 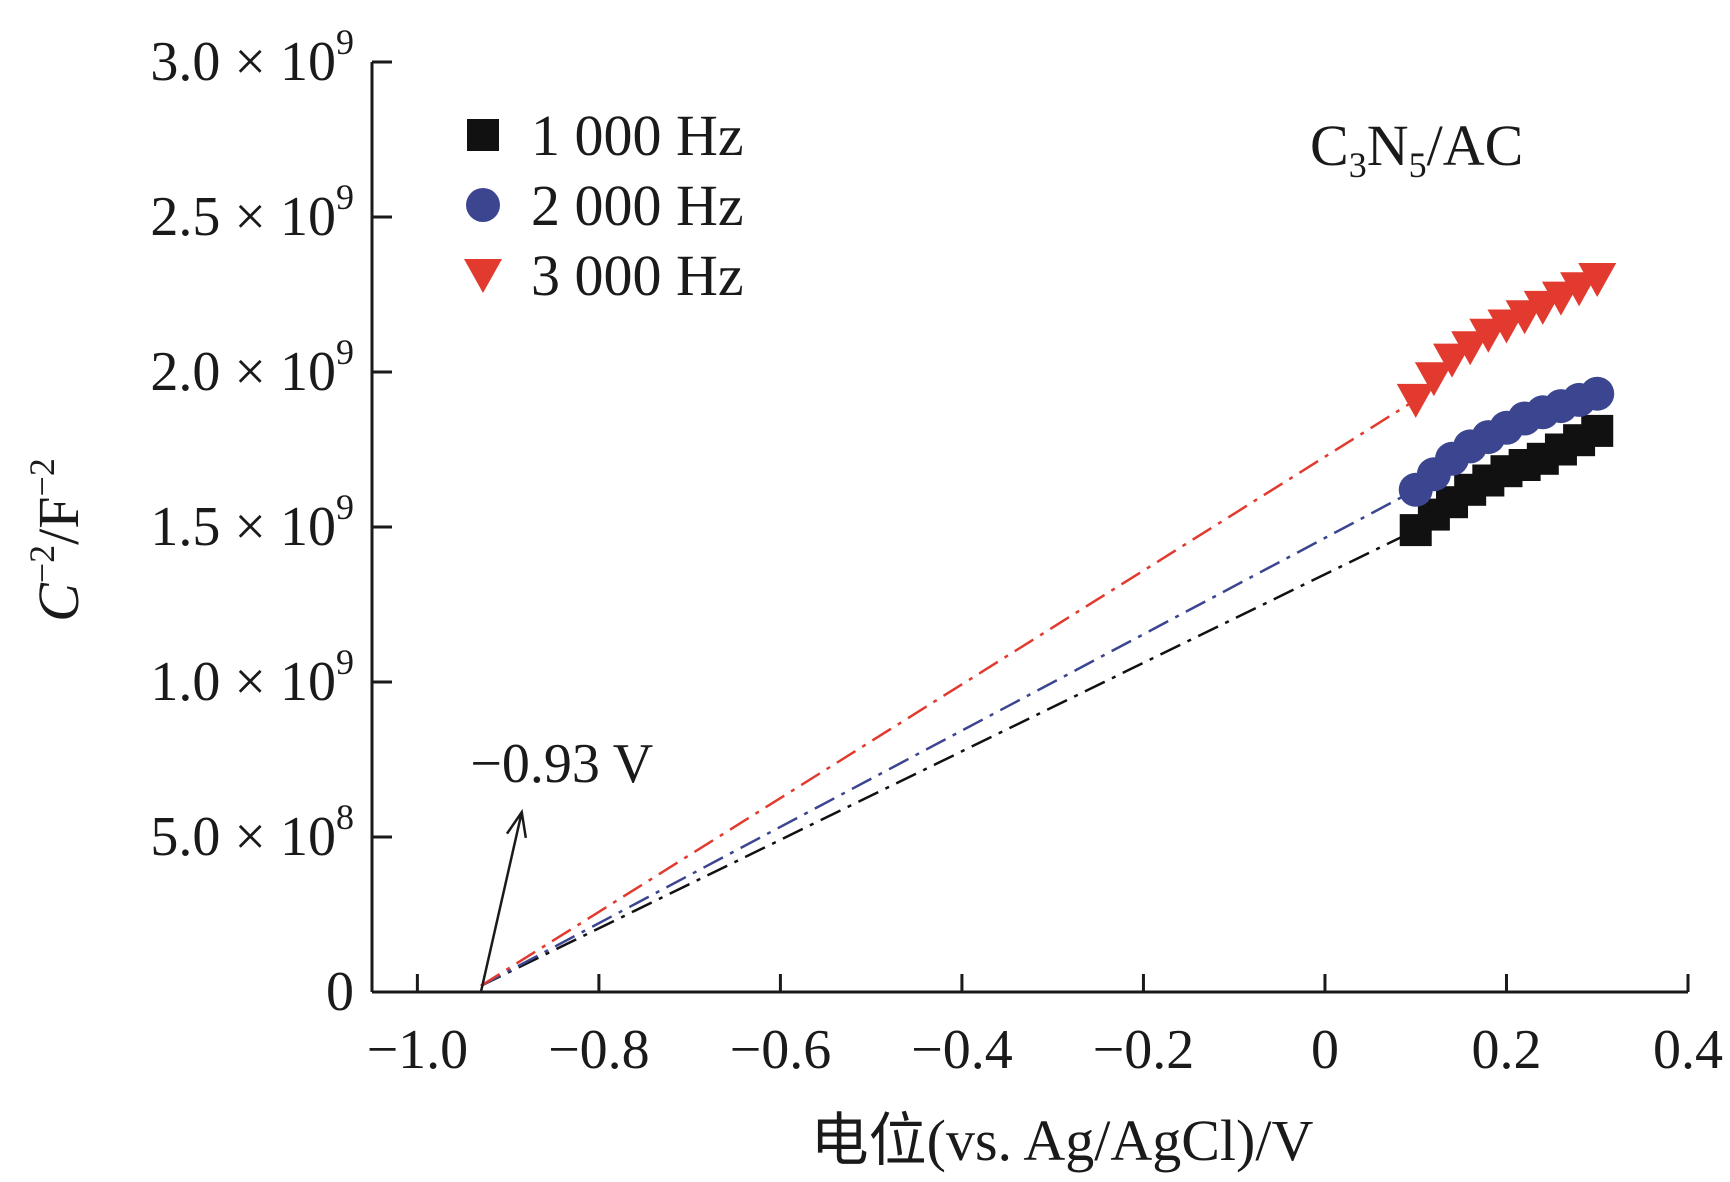 I want to click on sample-label-rest: /AC, so click(x=1475, y=145).